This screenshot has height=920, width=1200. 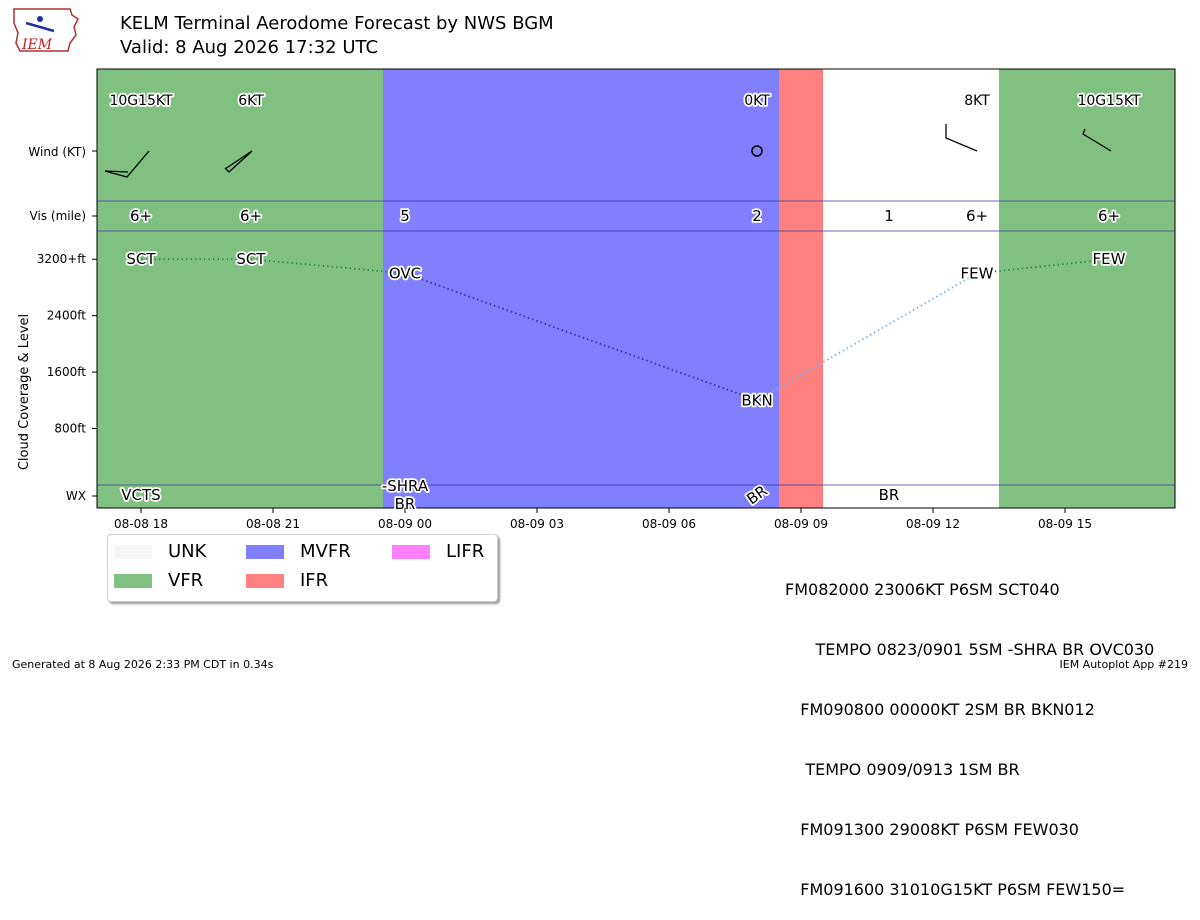 What do you see at coordinates (70, 429) in the screenshot?
I see `y-tick-label: 800ft` at bounding box center [70, 429].